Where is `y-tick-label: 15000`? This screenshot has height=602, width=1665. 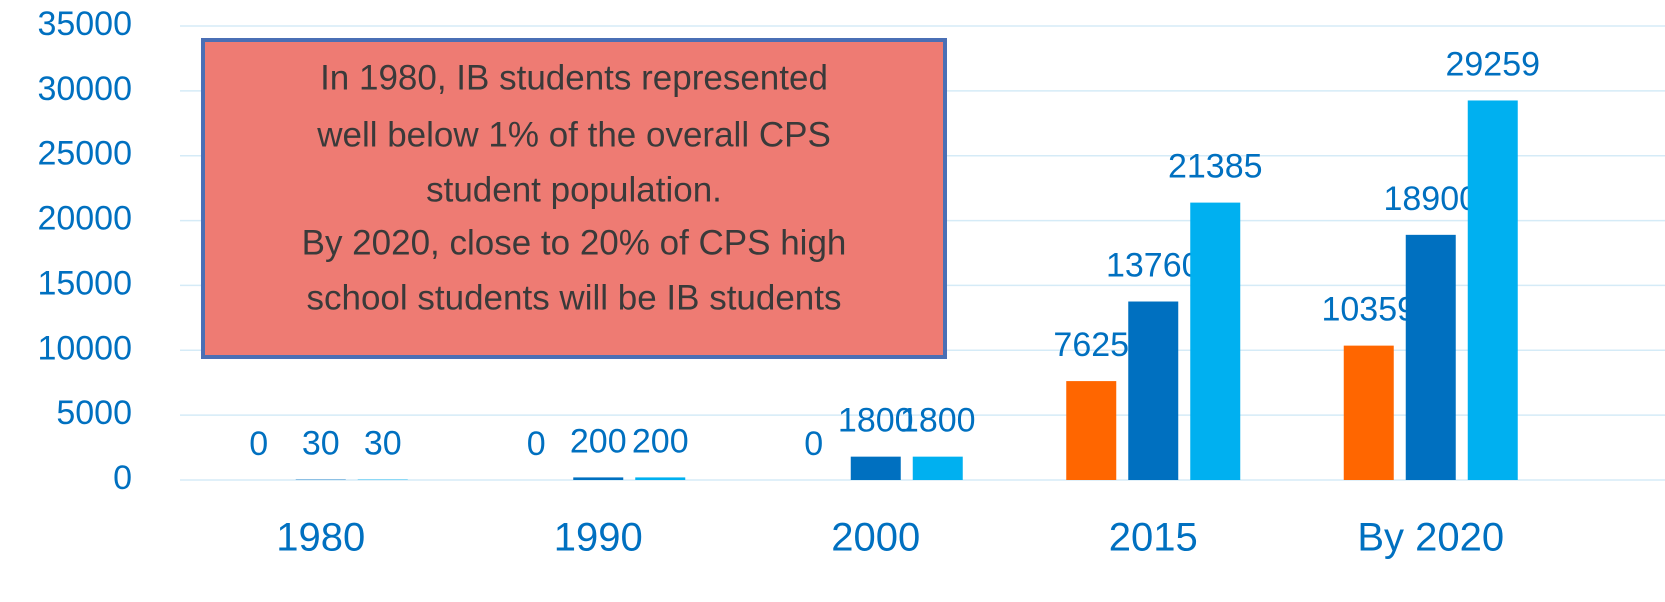 y-tick-label: 15000 is located at coordinates (84, 283).